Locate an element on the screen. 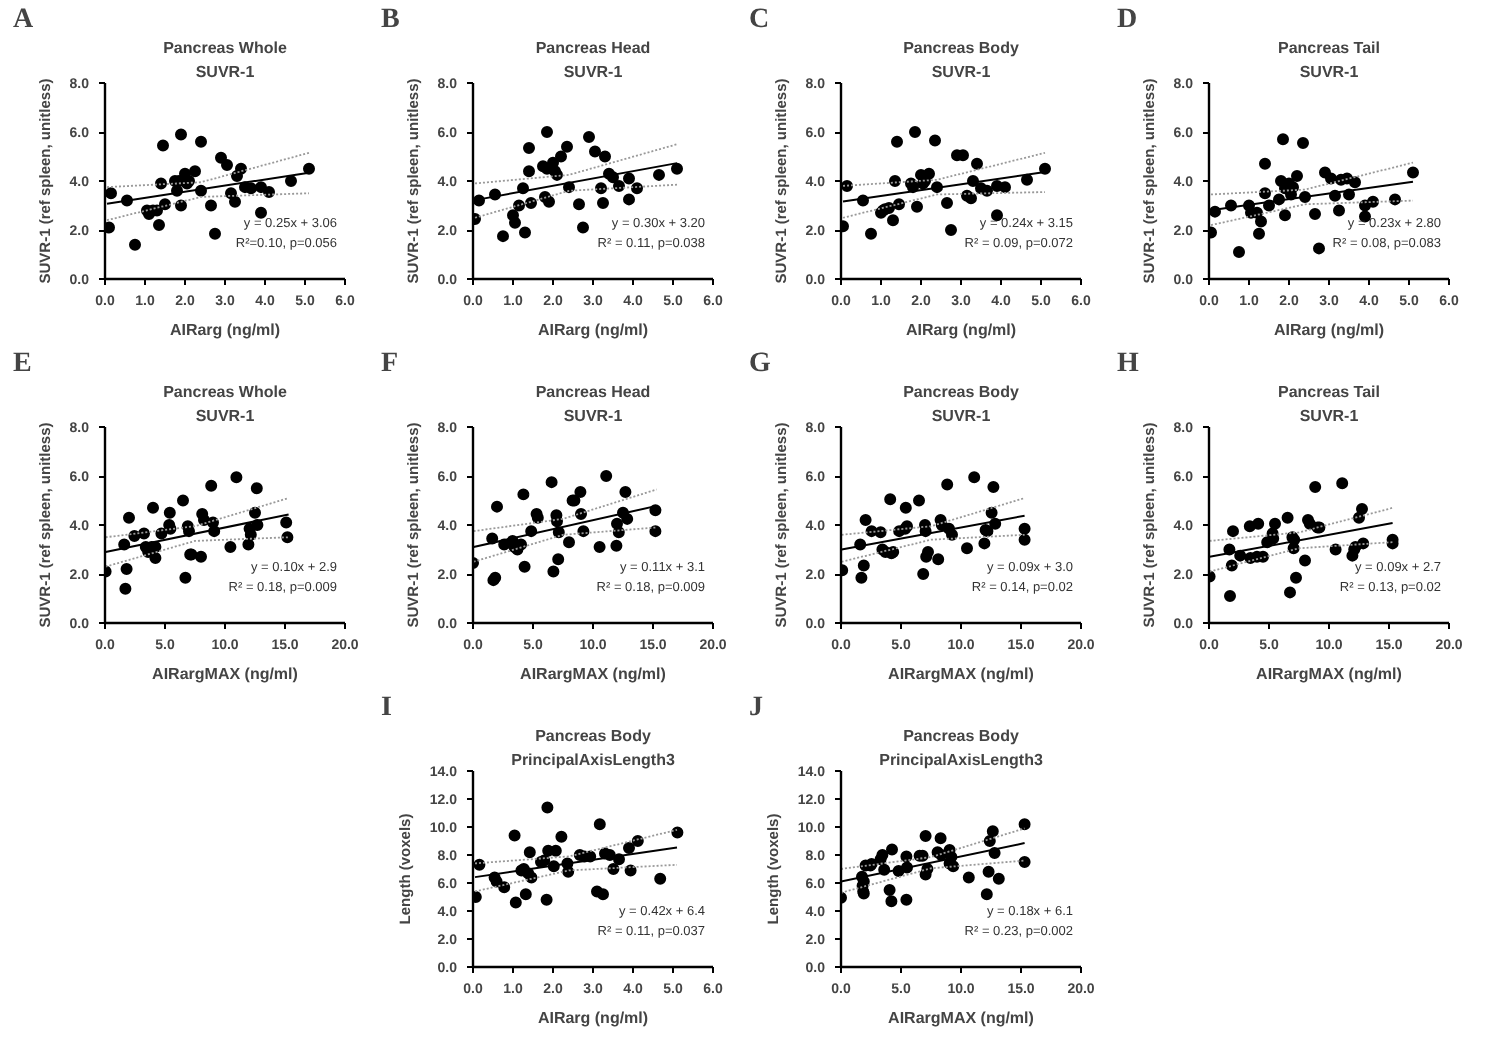 This screenshot has width=1506, height=1044. text: H is located at coordinates (1128, 364).